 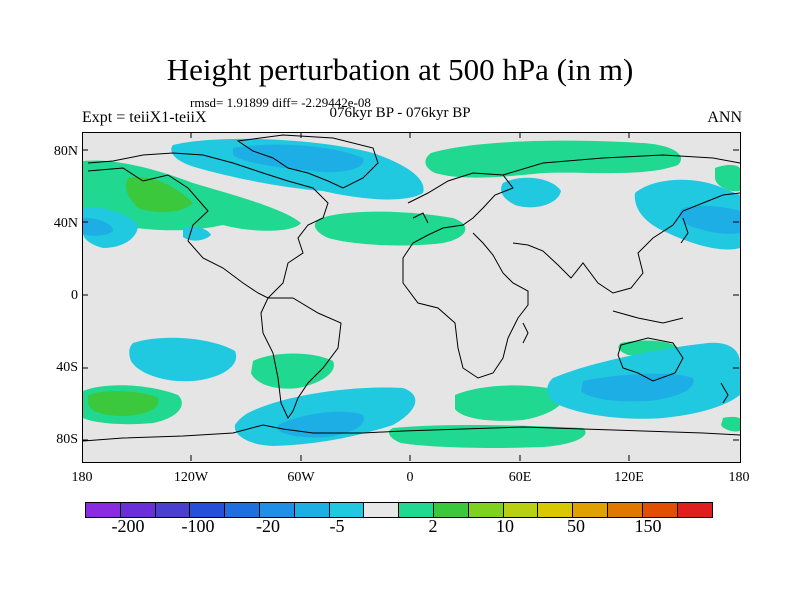 What do you see at coordinates (739, 477) in the screenshot?
I see `lon-label-180e: 180` at bounding box center [739, 477].